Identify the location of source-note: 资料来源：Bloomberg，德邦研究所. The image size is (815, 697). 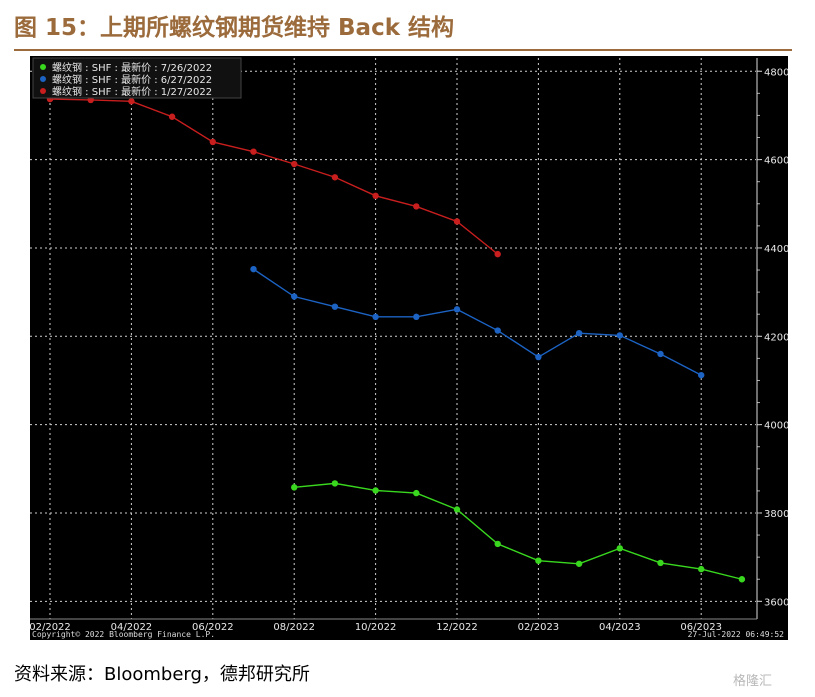
(162, 674).